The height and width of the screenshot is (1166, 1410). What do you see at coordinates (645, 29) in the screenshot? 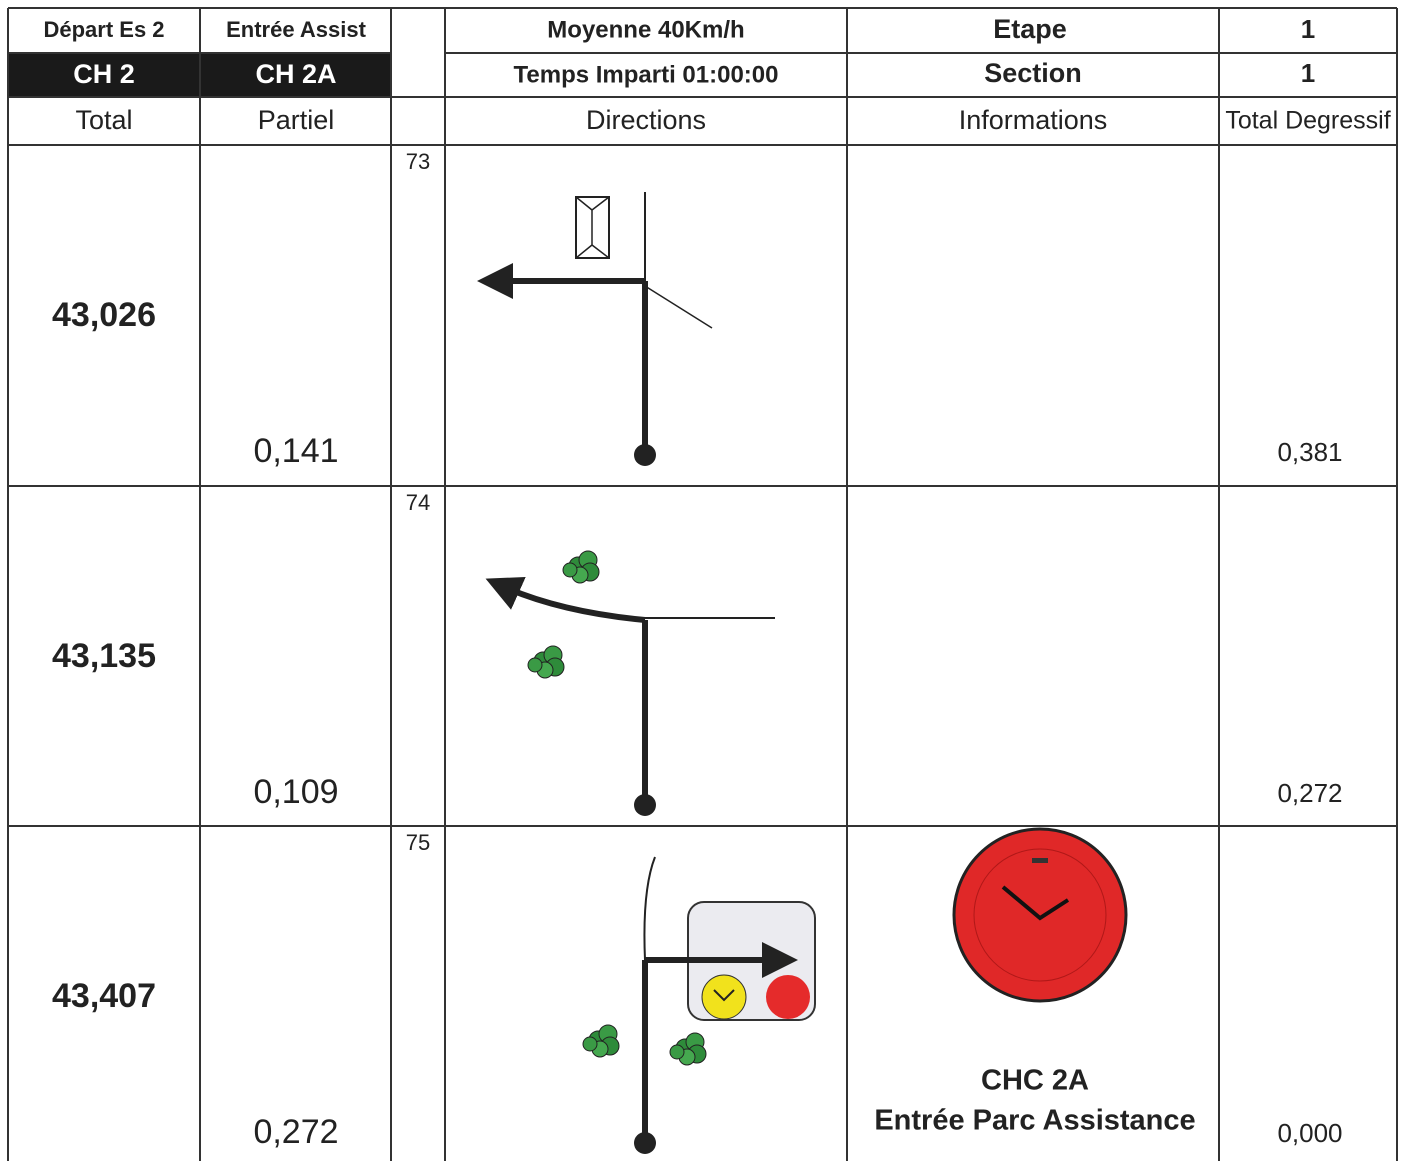
I see `moyenne: Moyenne 40Km/h` at bounding box center [645, 29].